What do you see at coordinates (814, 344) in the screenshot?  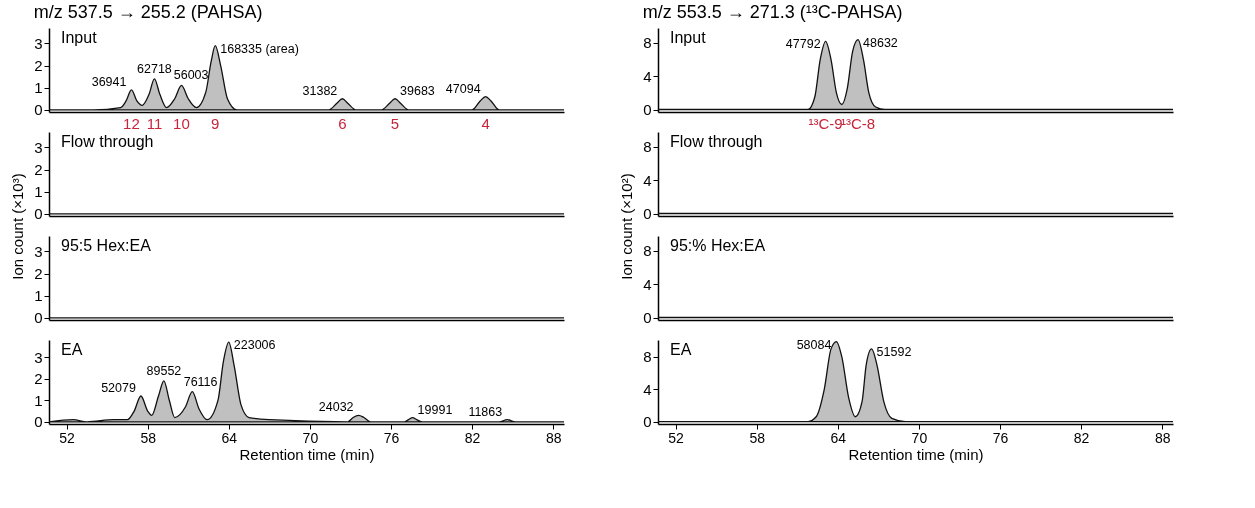 I see `annotation: 58084` at bounding box center [814, 344].